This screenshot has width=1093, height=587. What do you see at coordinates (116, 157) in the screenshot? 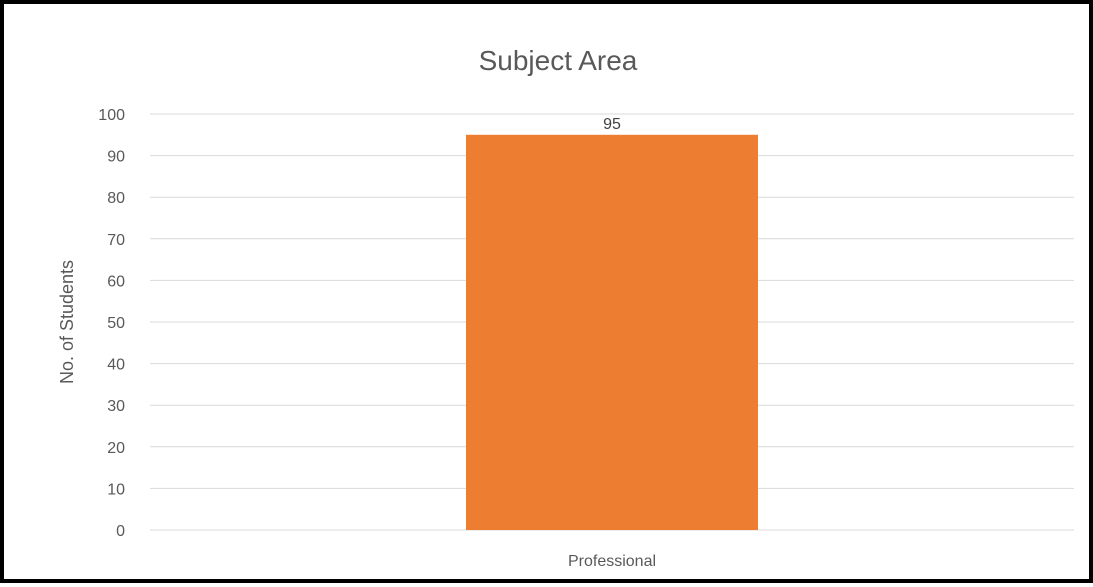
I see `y-tick-label: 90` at bounding box center [116, 157].